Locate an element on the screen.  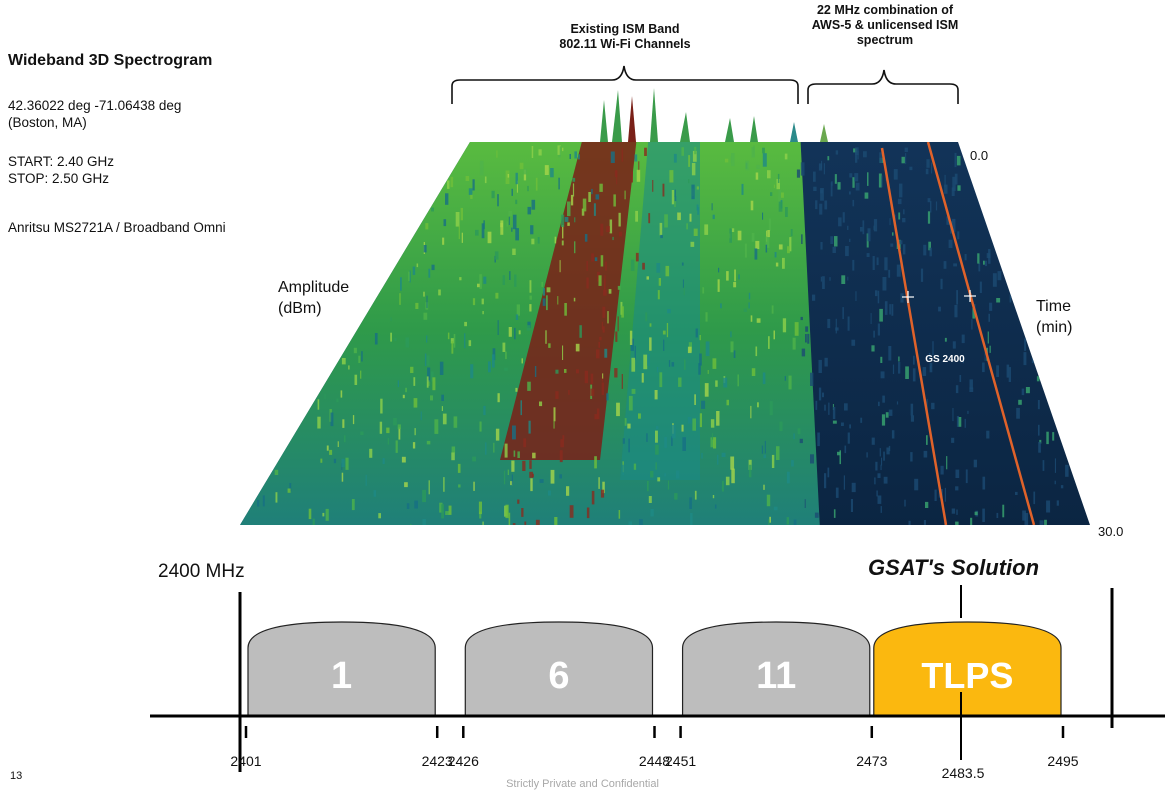
tick-2451-label: 2451 is located at coordinates (680, 761).